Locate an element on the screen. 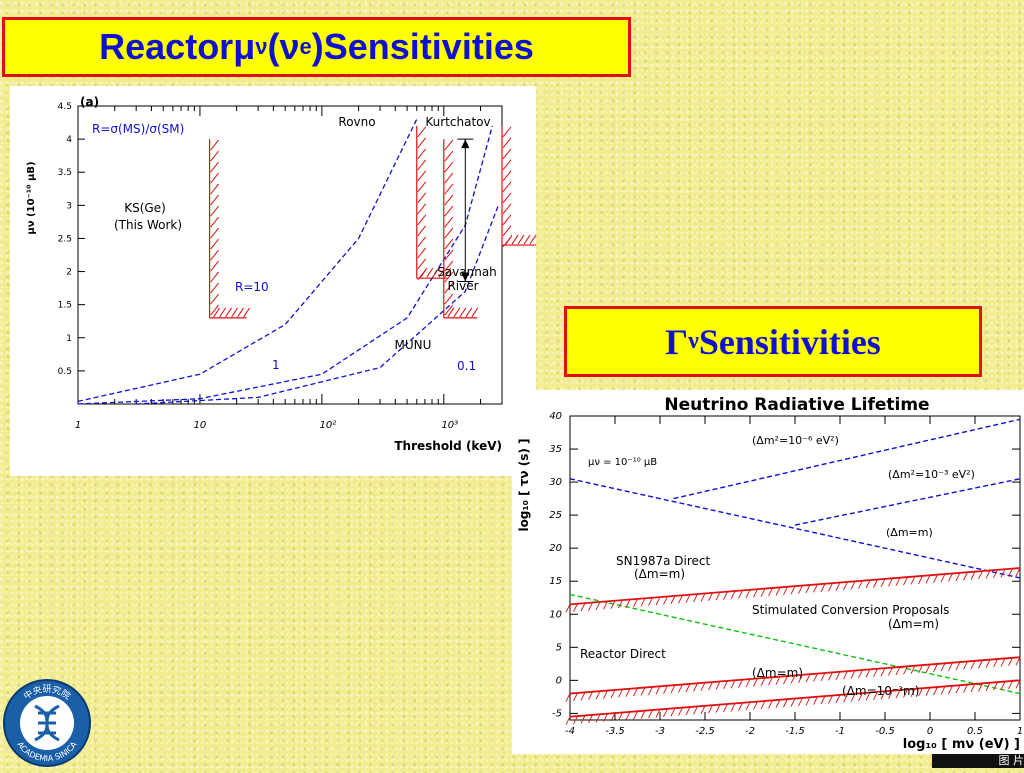 This screenshot has height=773, width=1024. x-tick-label: -2.5 is located at coordinates (705, 731).